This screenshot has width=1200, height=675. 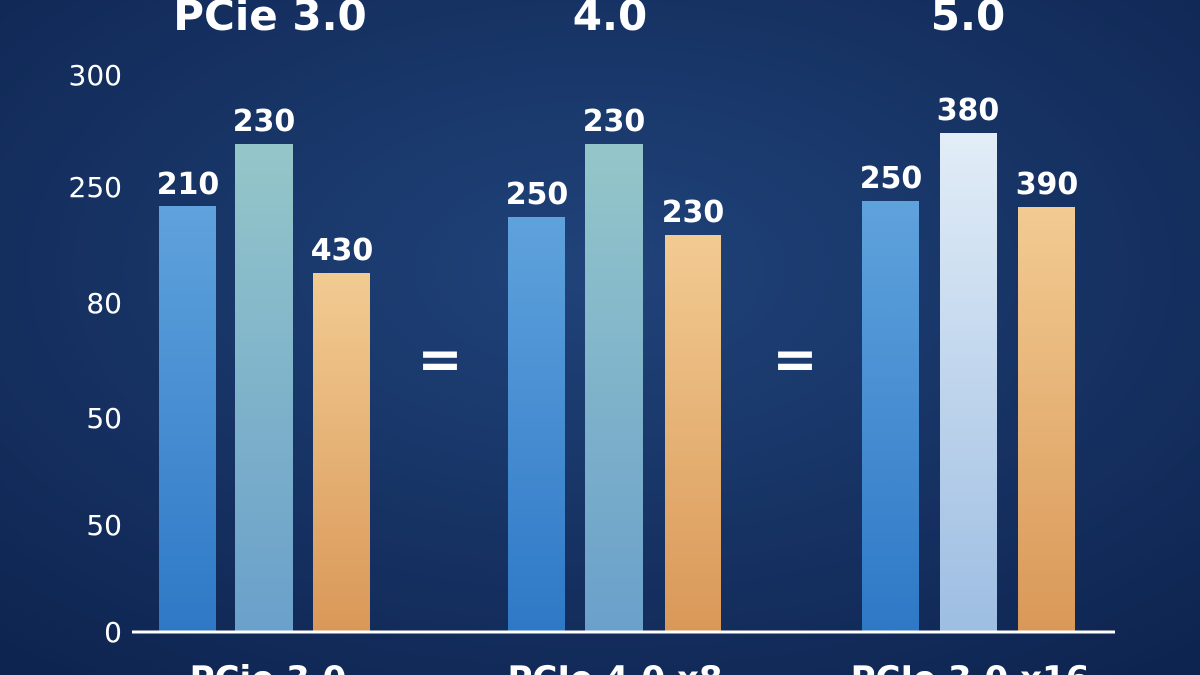 I want to click on group-label: PCie 3.0, so click(x=268, y=667).